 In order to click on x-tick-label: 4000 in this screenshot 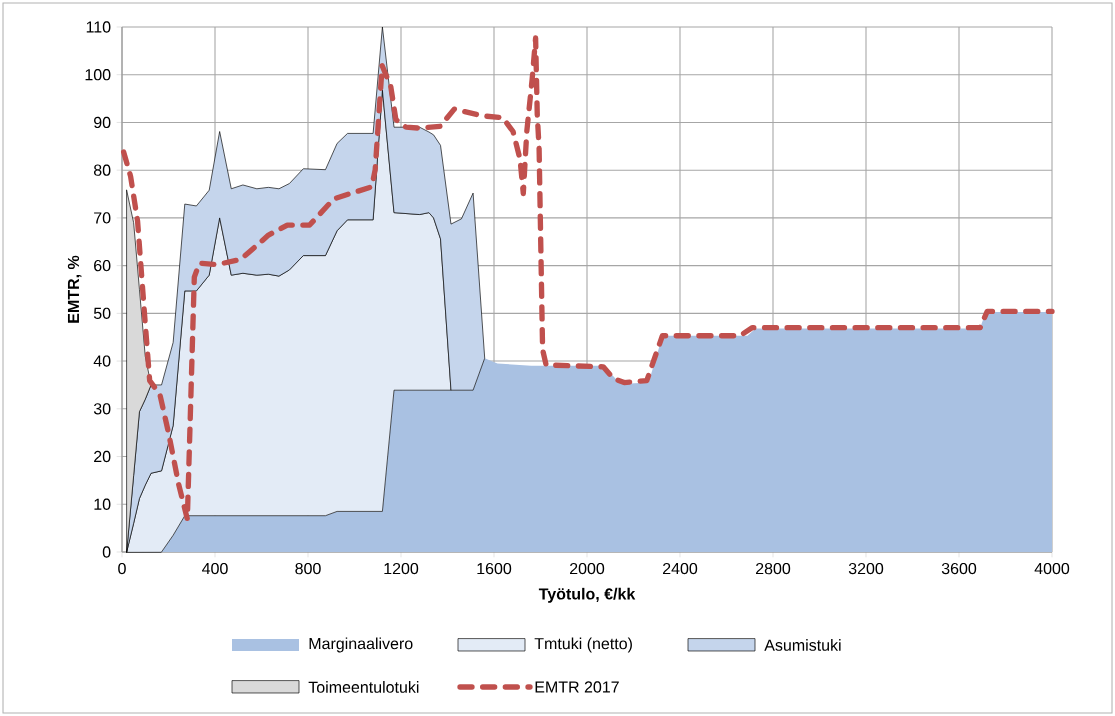, I will do `click(1052, 568)`.